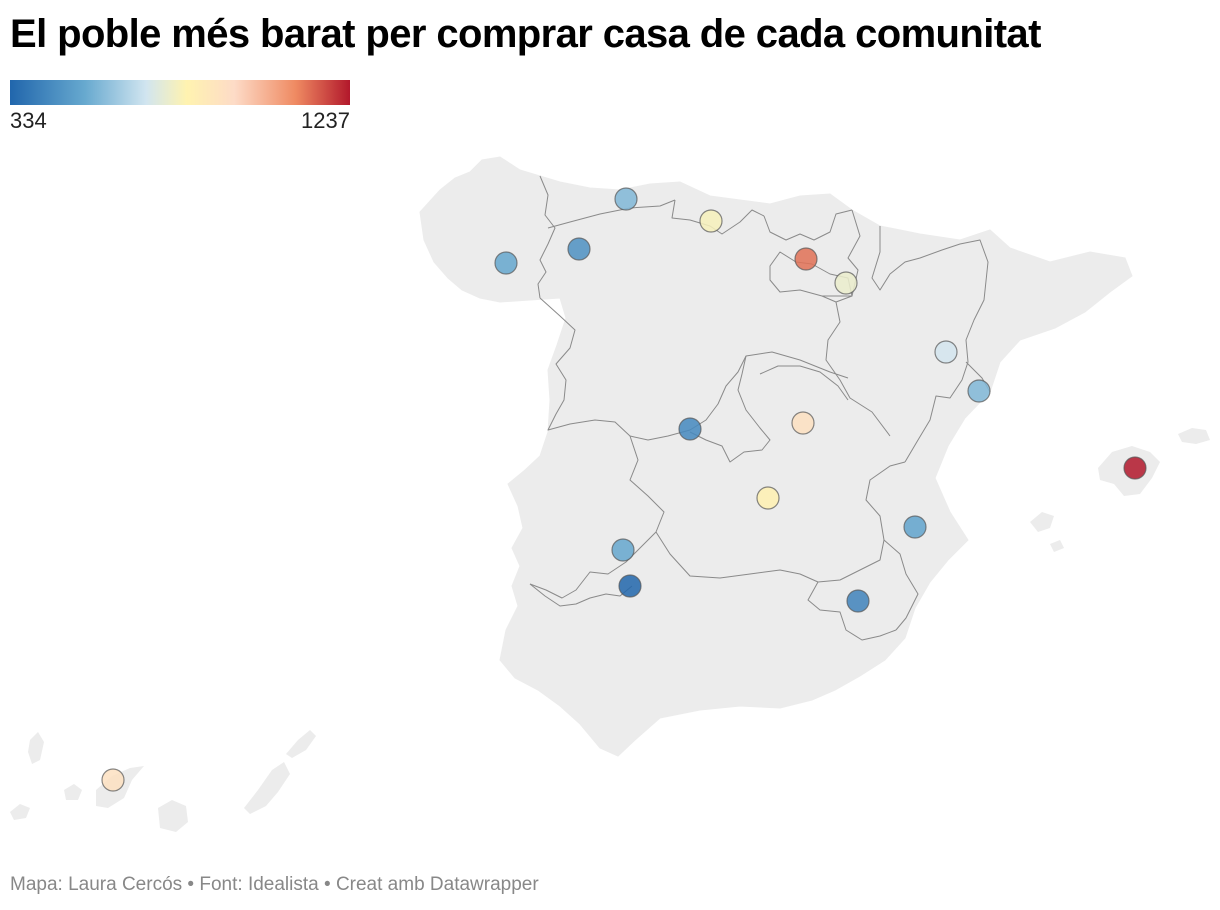 This screenshot has width=1220, height=910. I want to click on map-marker: Comunitat Valenciana: 470, so click(915, 527).